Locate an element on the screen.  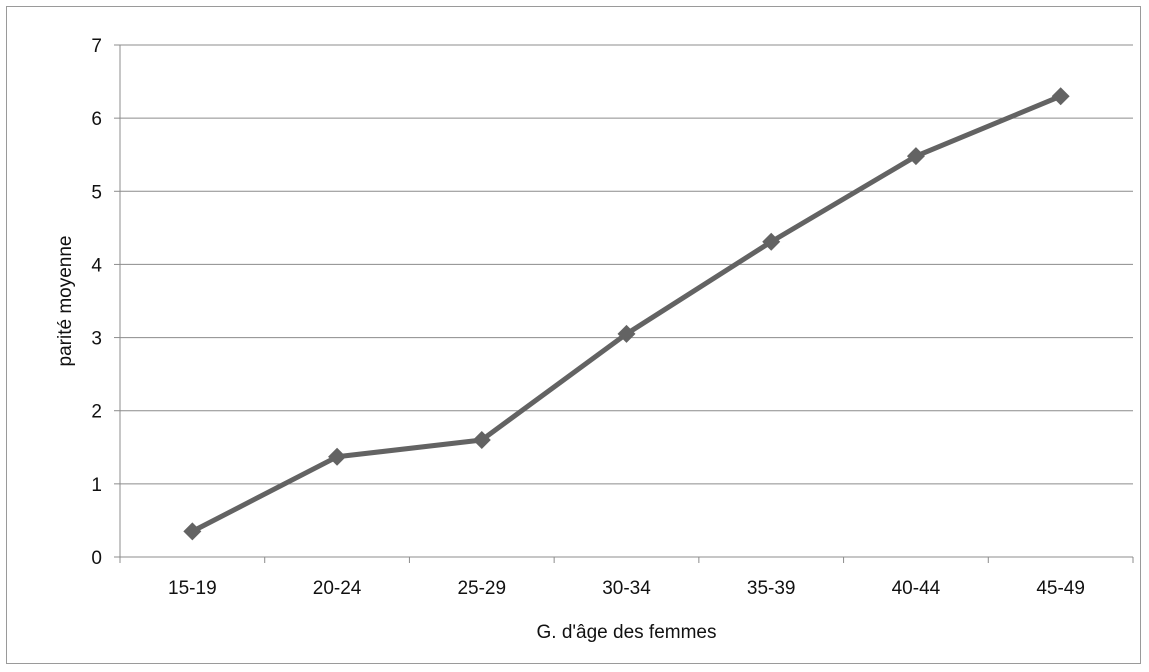
x-tick-label: 40-44 is located at coordinates (916, 588).